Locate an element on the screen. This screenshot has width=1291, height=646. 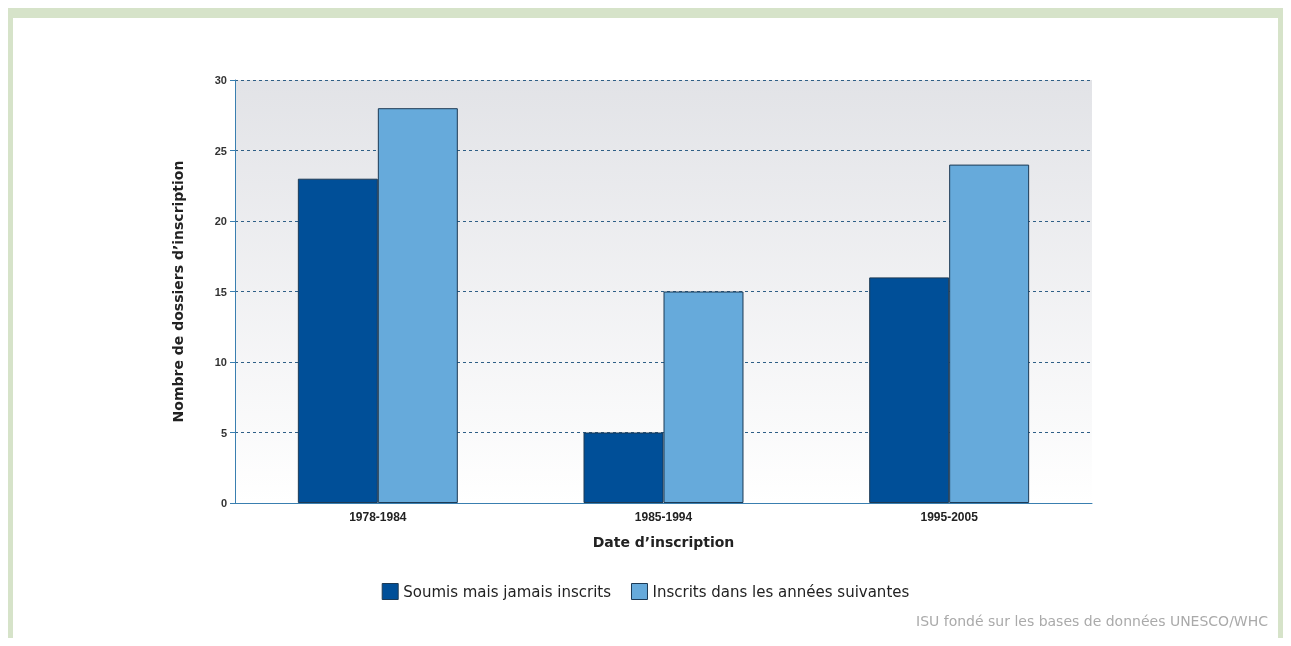
y-tick-label: 5 is located at coordinates (223, 432).